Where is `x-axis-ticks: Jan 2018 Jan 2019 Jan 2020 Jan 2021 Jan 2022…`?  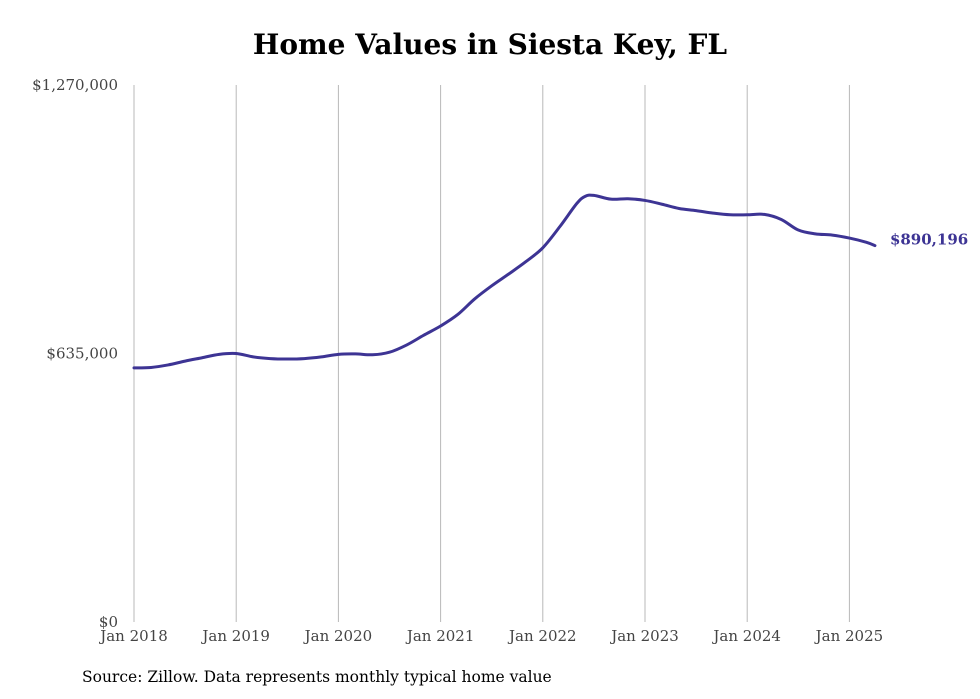
x-axis-ticks: Jan 2018 Jan 2019 Jan 2020 Jan 2021 Jan 2022… is located at coordinates (490, 636).